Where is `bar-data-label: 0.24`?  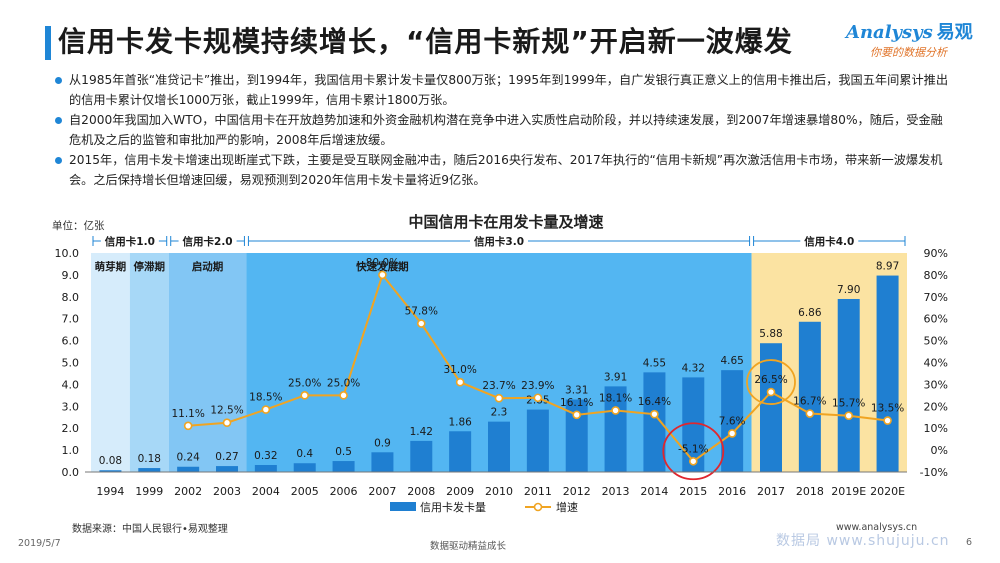 bar-data-label: 0.24 is located at coordinates (188, 458).